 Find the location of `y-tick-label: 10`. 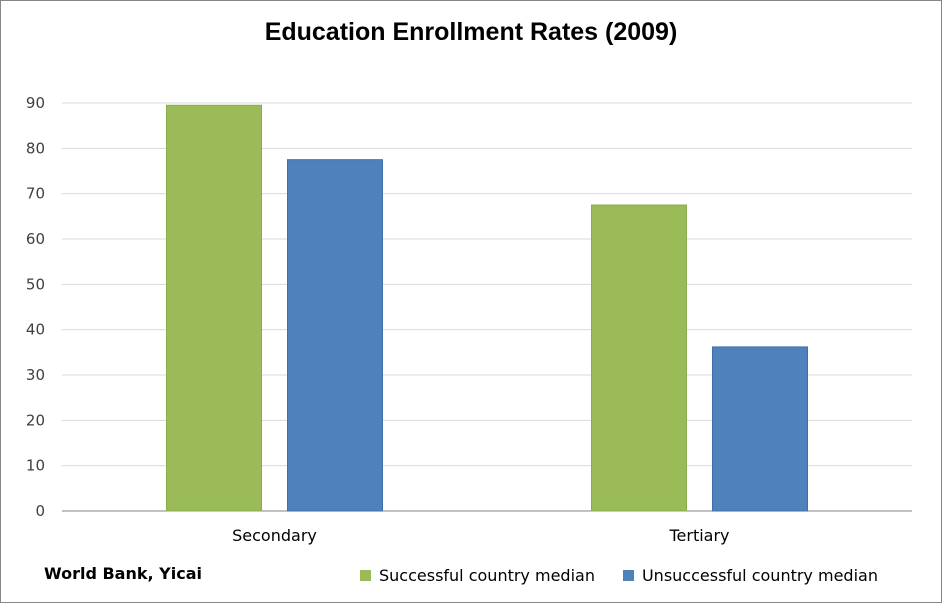

y-tick-label: 10 is located at coordinates (35, 466).